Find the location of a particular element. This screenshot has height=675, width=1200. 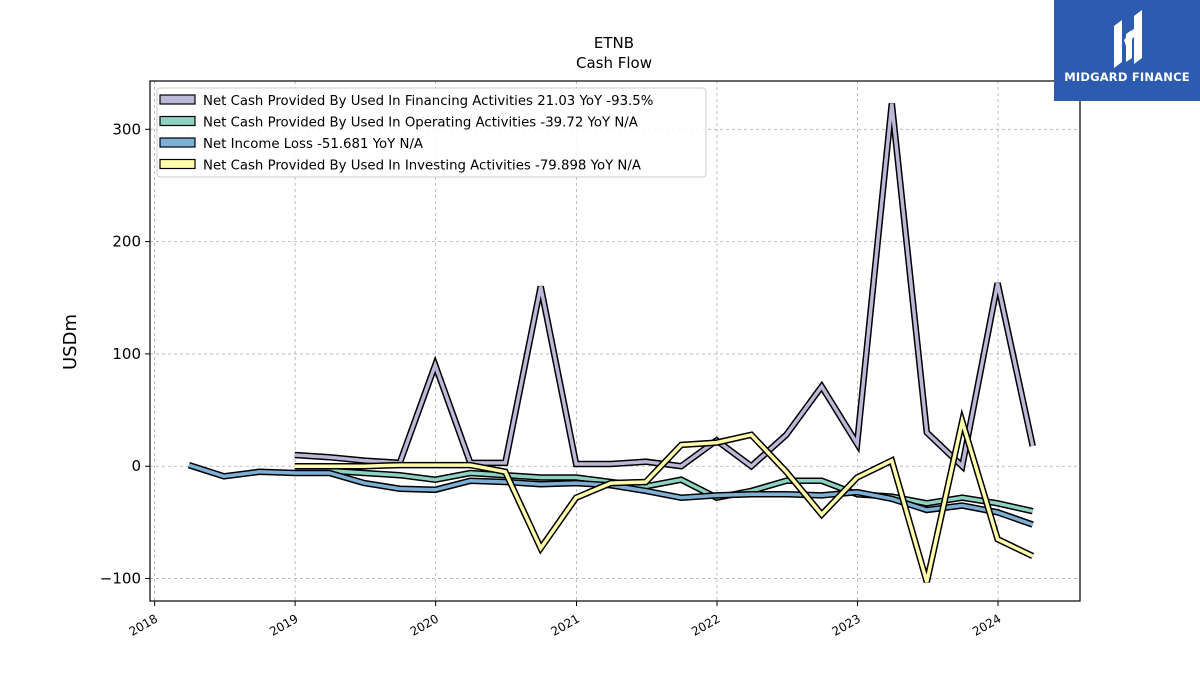

y-tick-label: 0 is located at coordinates (136, 466).